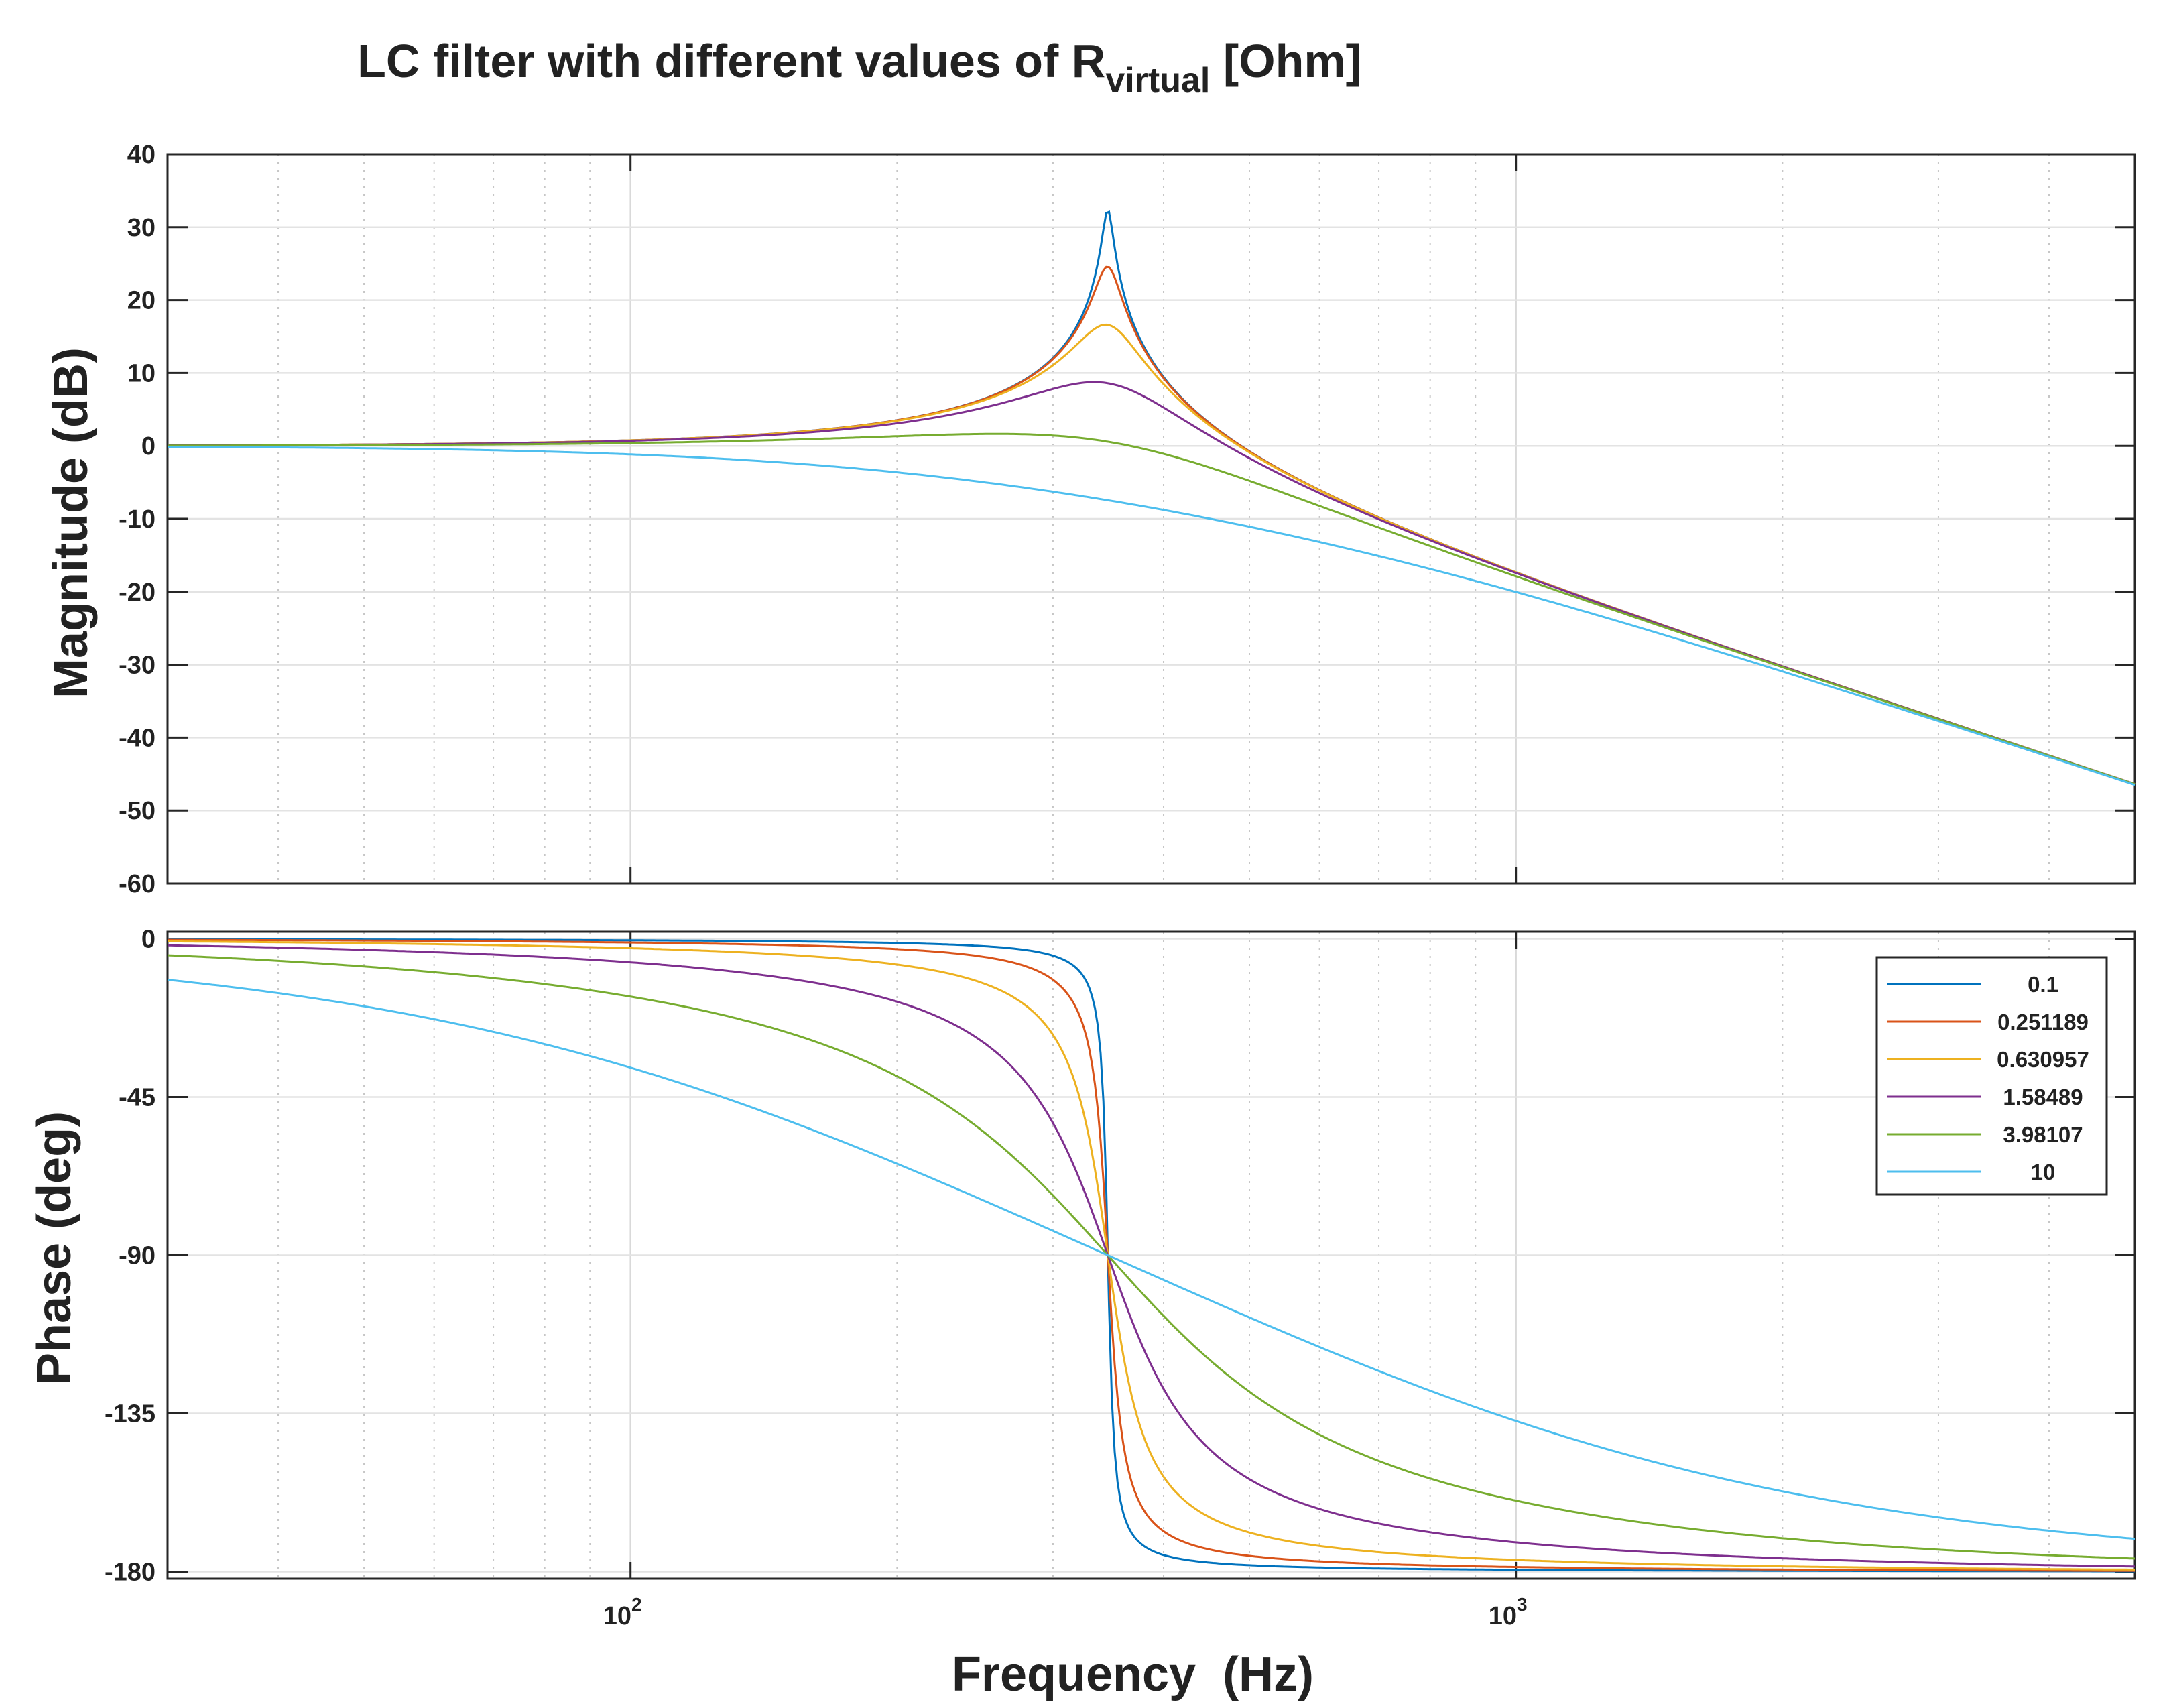 The width and height of the screenshot is (2165, 1708). What do you see at coordinates (141, 228) in the screenshot?
I see `magnitude-y-tick-label: 30` at bounding box center [141, 228].